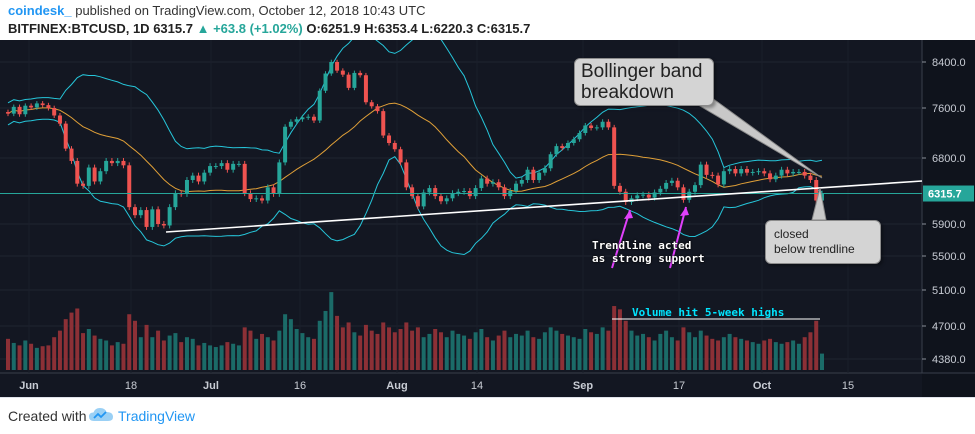  Describe the element at coordinates (949, 360) in the screenshot. I see `y-tick-label: 4380.0` at that location.